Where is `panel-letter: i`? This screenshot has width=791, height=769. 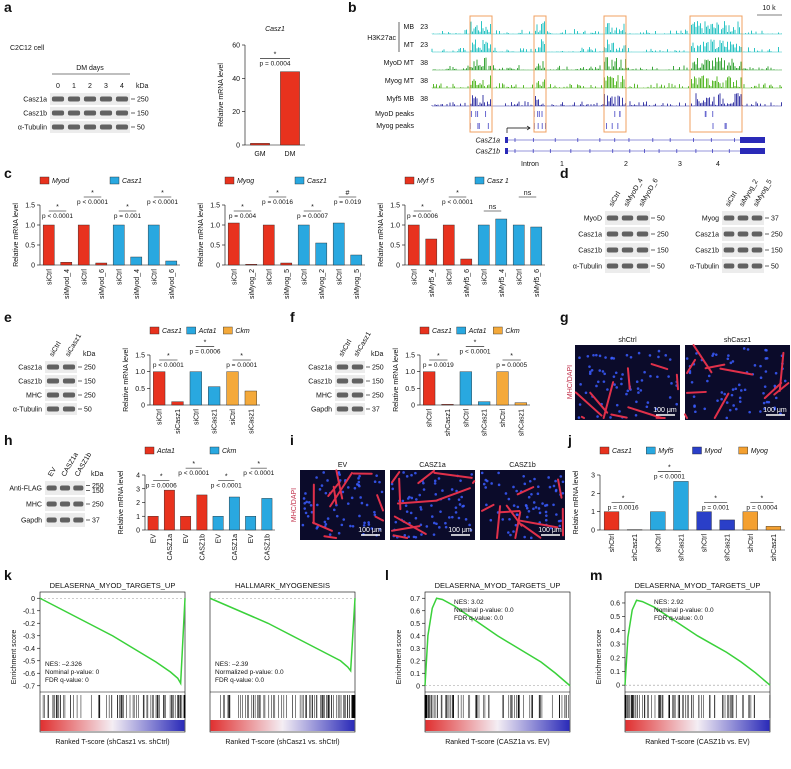
panel-letter: i is located at coordinates (292, 440).